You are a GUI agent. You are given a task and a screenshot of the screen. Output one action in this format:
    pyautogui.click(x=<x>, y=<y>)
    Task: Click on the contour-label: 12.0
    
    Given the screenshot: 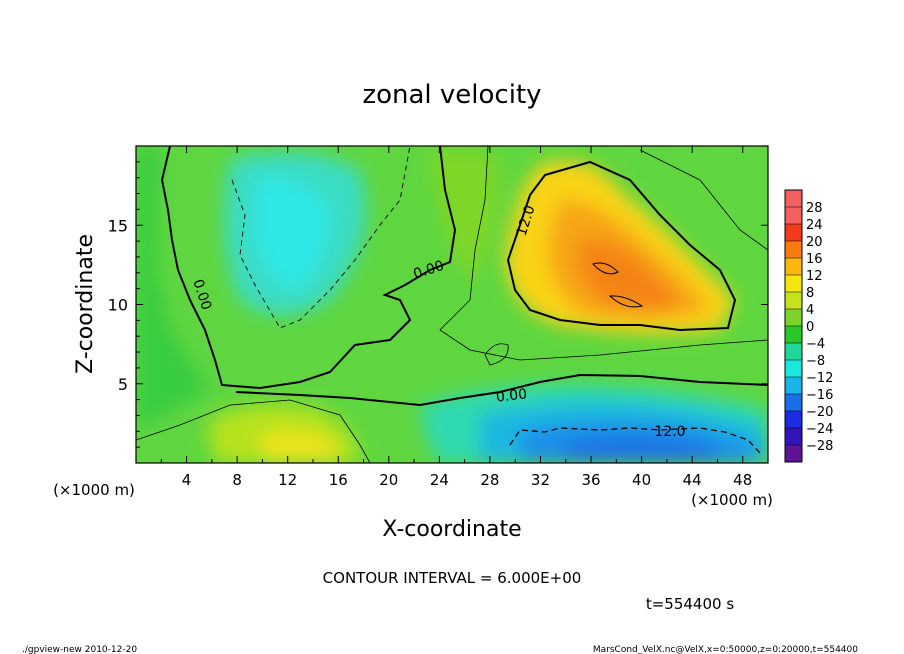 What is the action you would take?
    pyautogui.click(x=669, y=432)
    